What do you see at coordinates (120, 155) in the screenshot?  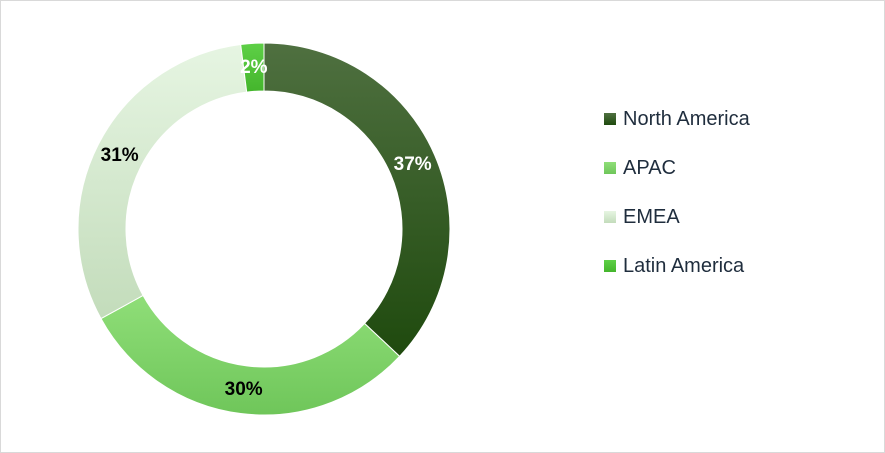 I see `data-label-emea: 31%` at bounding box center [120, 155].